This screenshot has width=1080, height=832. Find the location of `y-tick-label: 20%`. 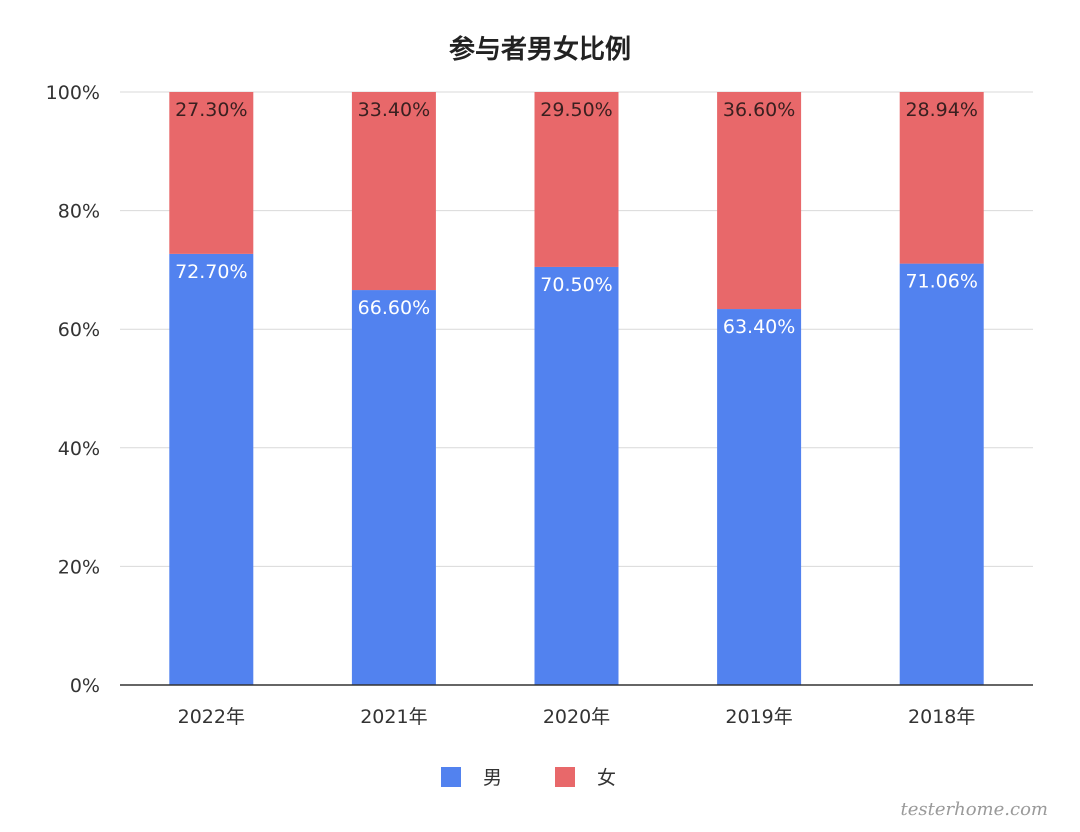

y-tick-label: 20% is located at coordinates (79, 567).